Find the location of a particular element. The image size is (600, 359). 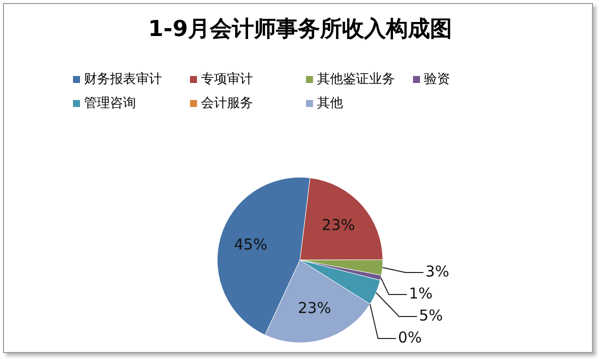

legend-label: 其他 is located at coordinates (330, 103).